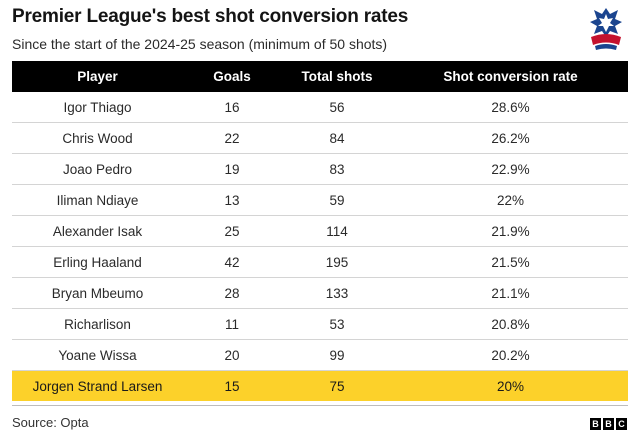 The height and width of the screenshot is (441, 640). Describe the element at coordinates (232, 107) in the screenshot. I see `goals-cell: 16` at that location.